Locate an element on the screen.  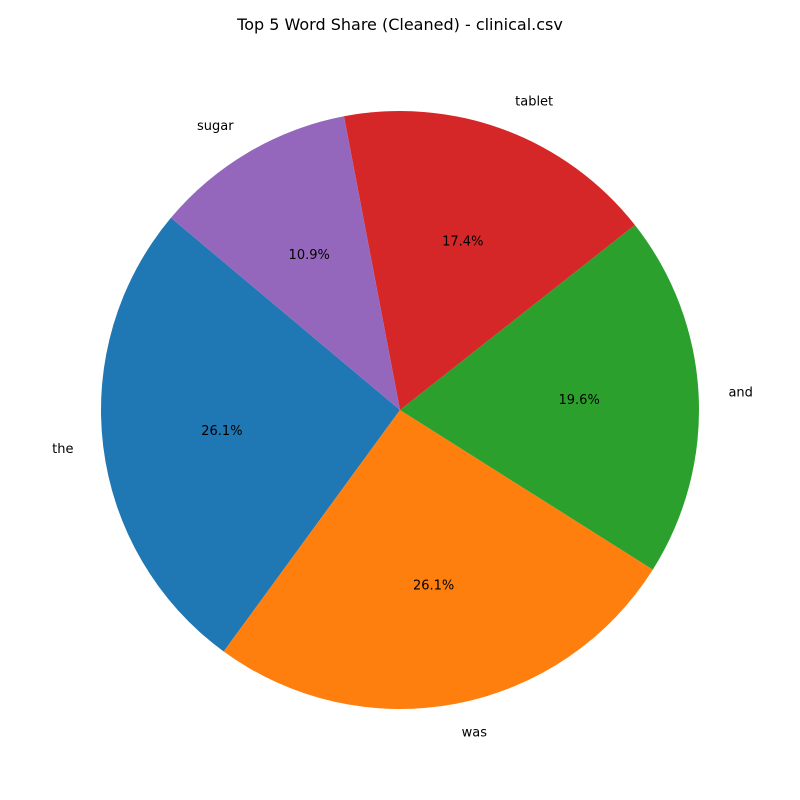
slice-value-tablet: 17.4% is located at coordinates (462, 241).